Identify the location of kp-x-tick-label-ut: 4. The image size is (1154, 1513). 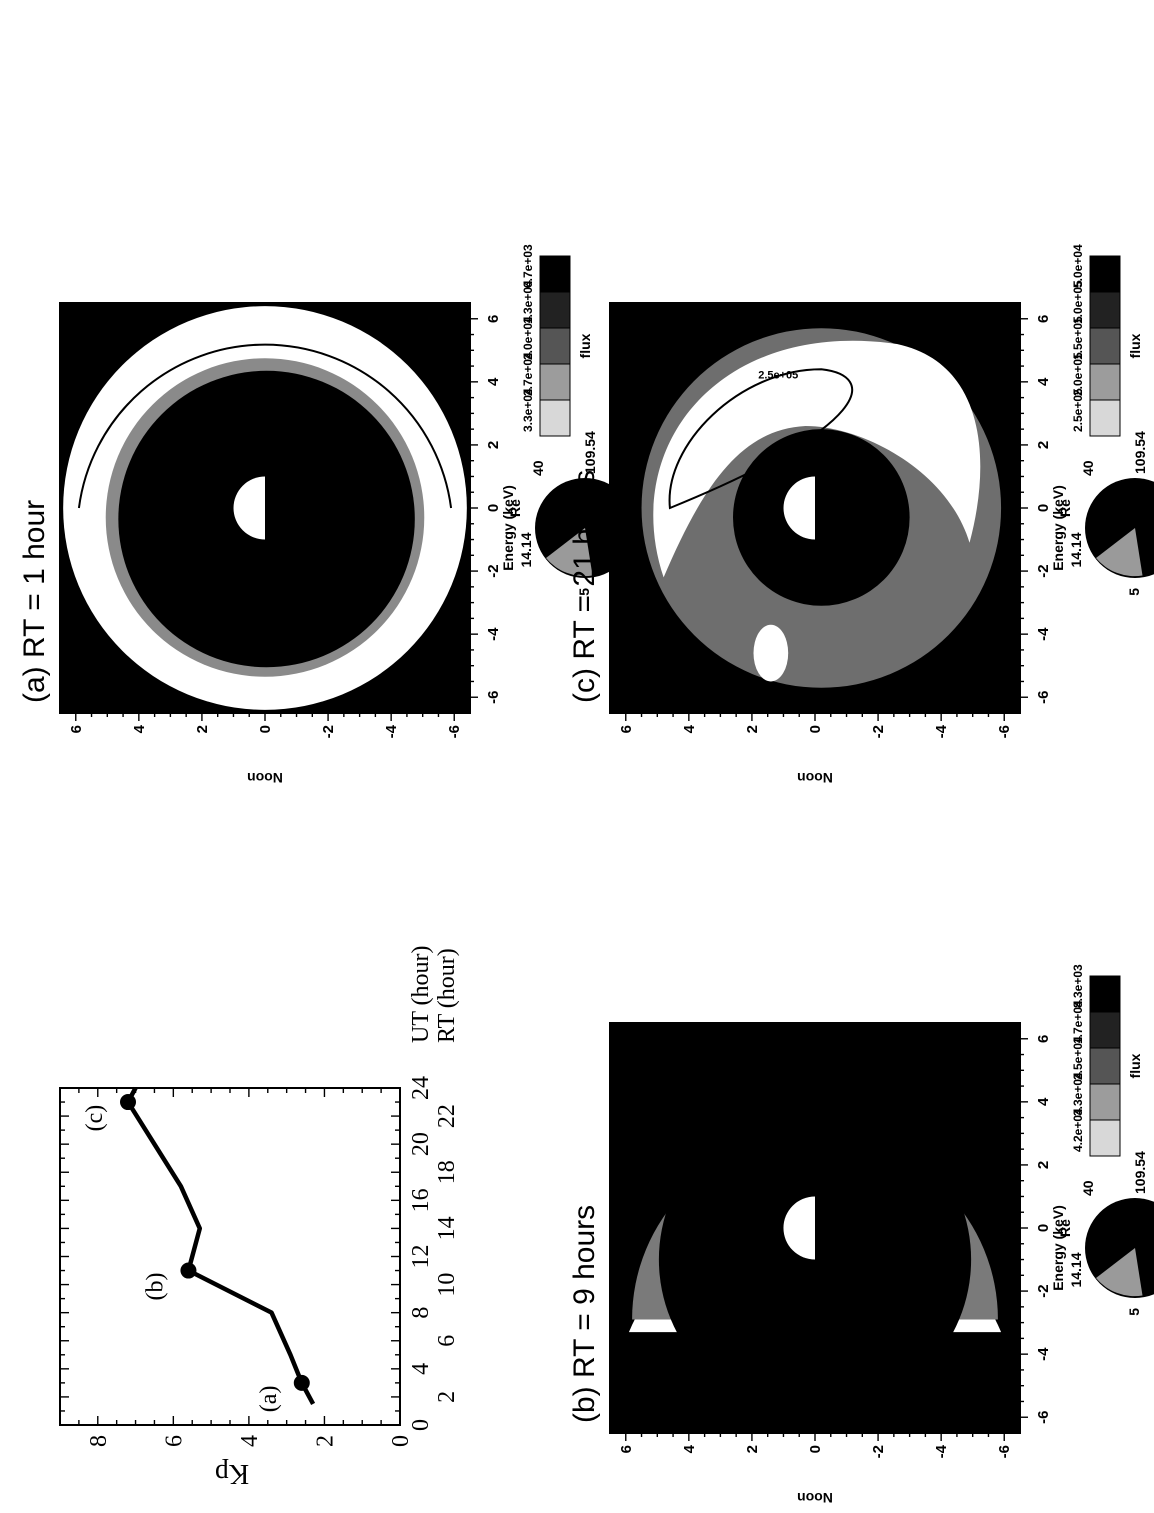
(421, 1369).